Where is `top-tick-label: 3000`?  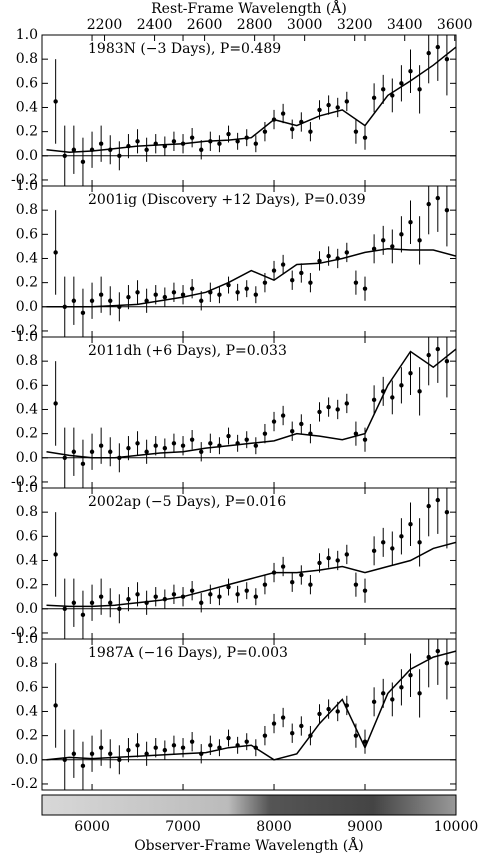
top-tick-label: 3000 is located at coordinates (305, 25).